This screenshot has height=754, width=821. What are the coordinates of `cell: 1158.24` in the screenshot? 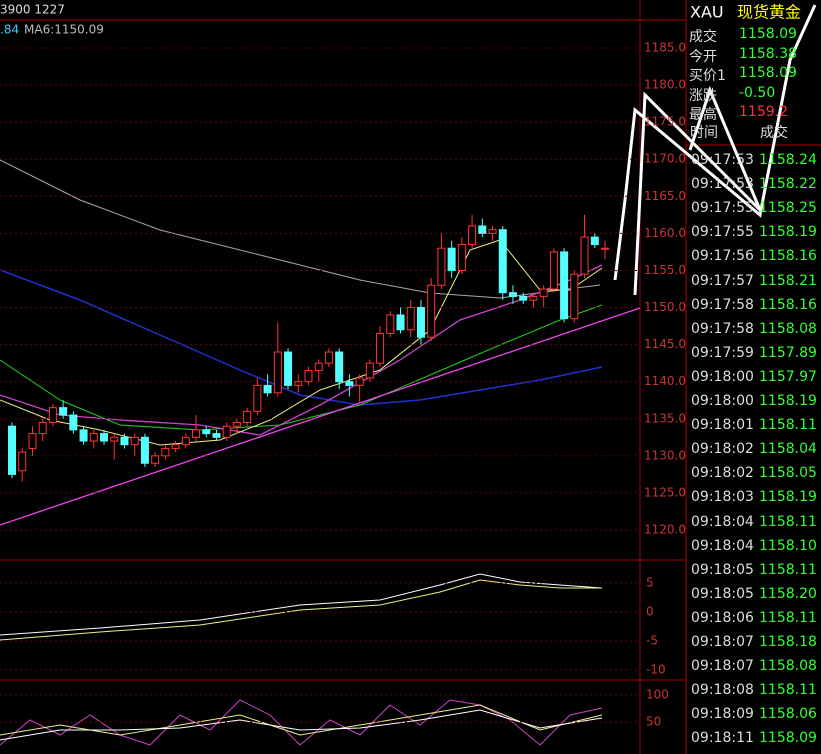 It's located at (788, 160).